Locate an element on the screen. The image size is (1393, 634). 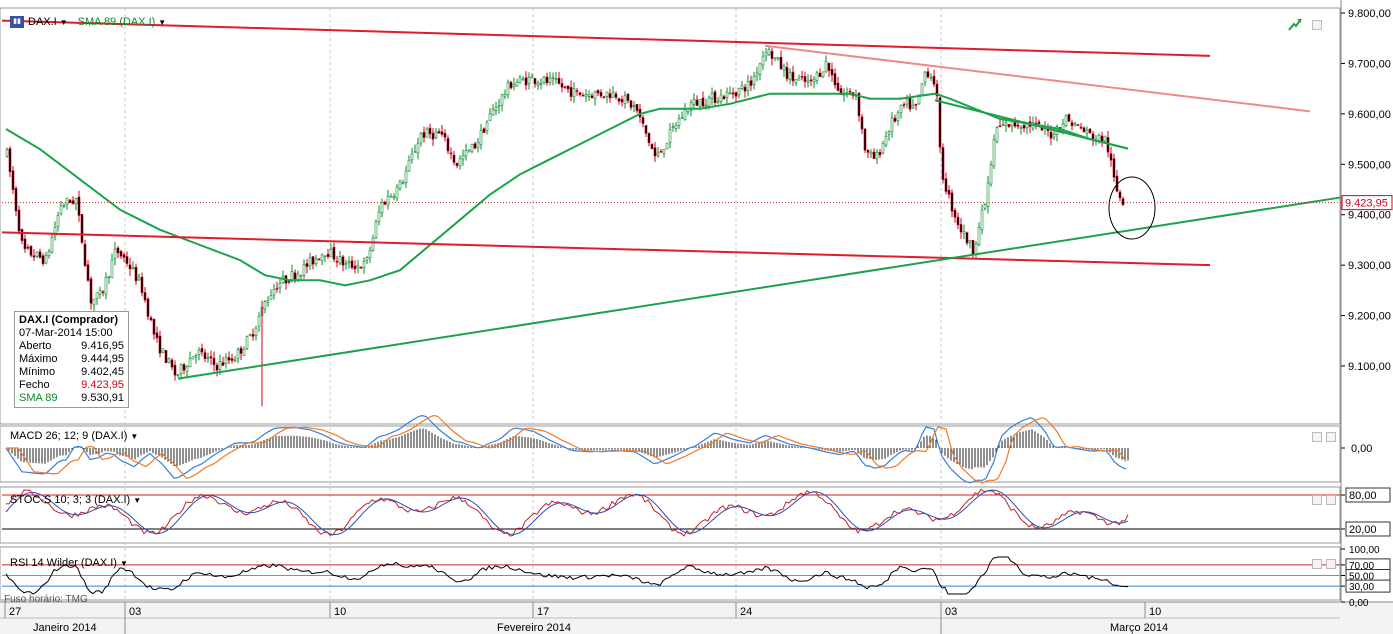
stoc-label: STOC-S 10; 3; 3 (DAX.I) is located at coordinates (70, 500).